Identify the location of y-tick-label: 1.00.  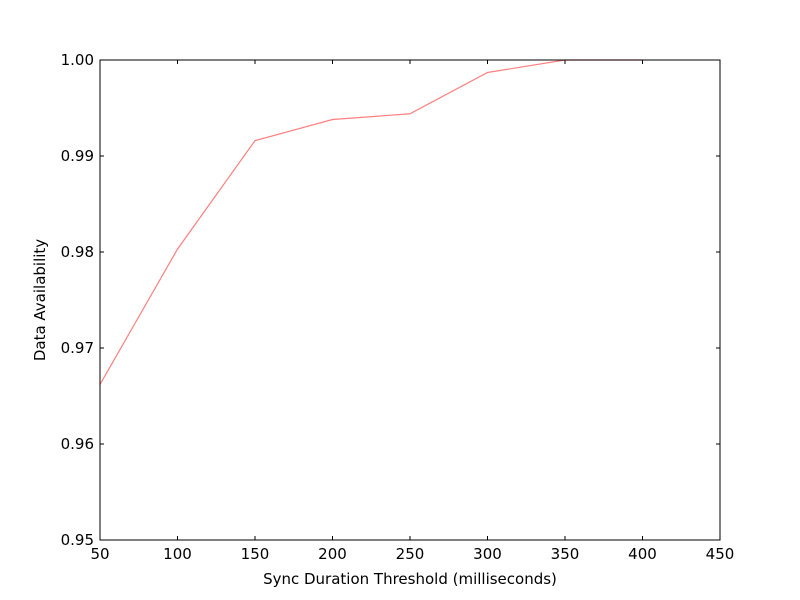
(77, 60).